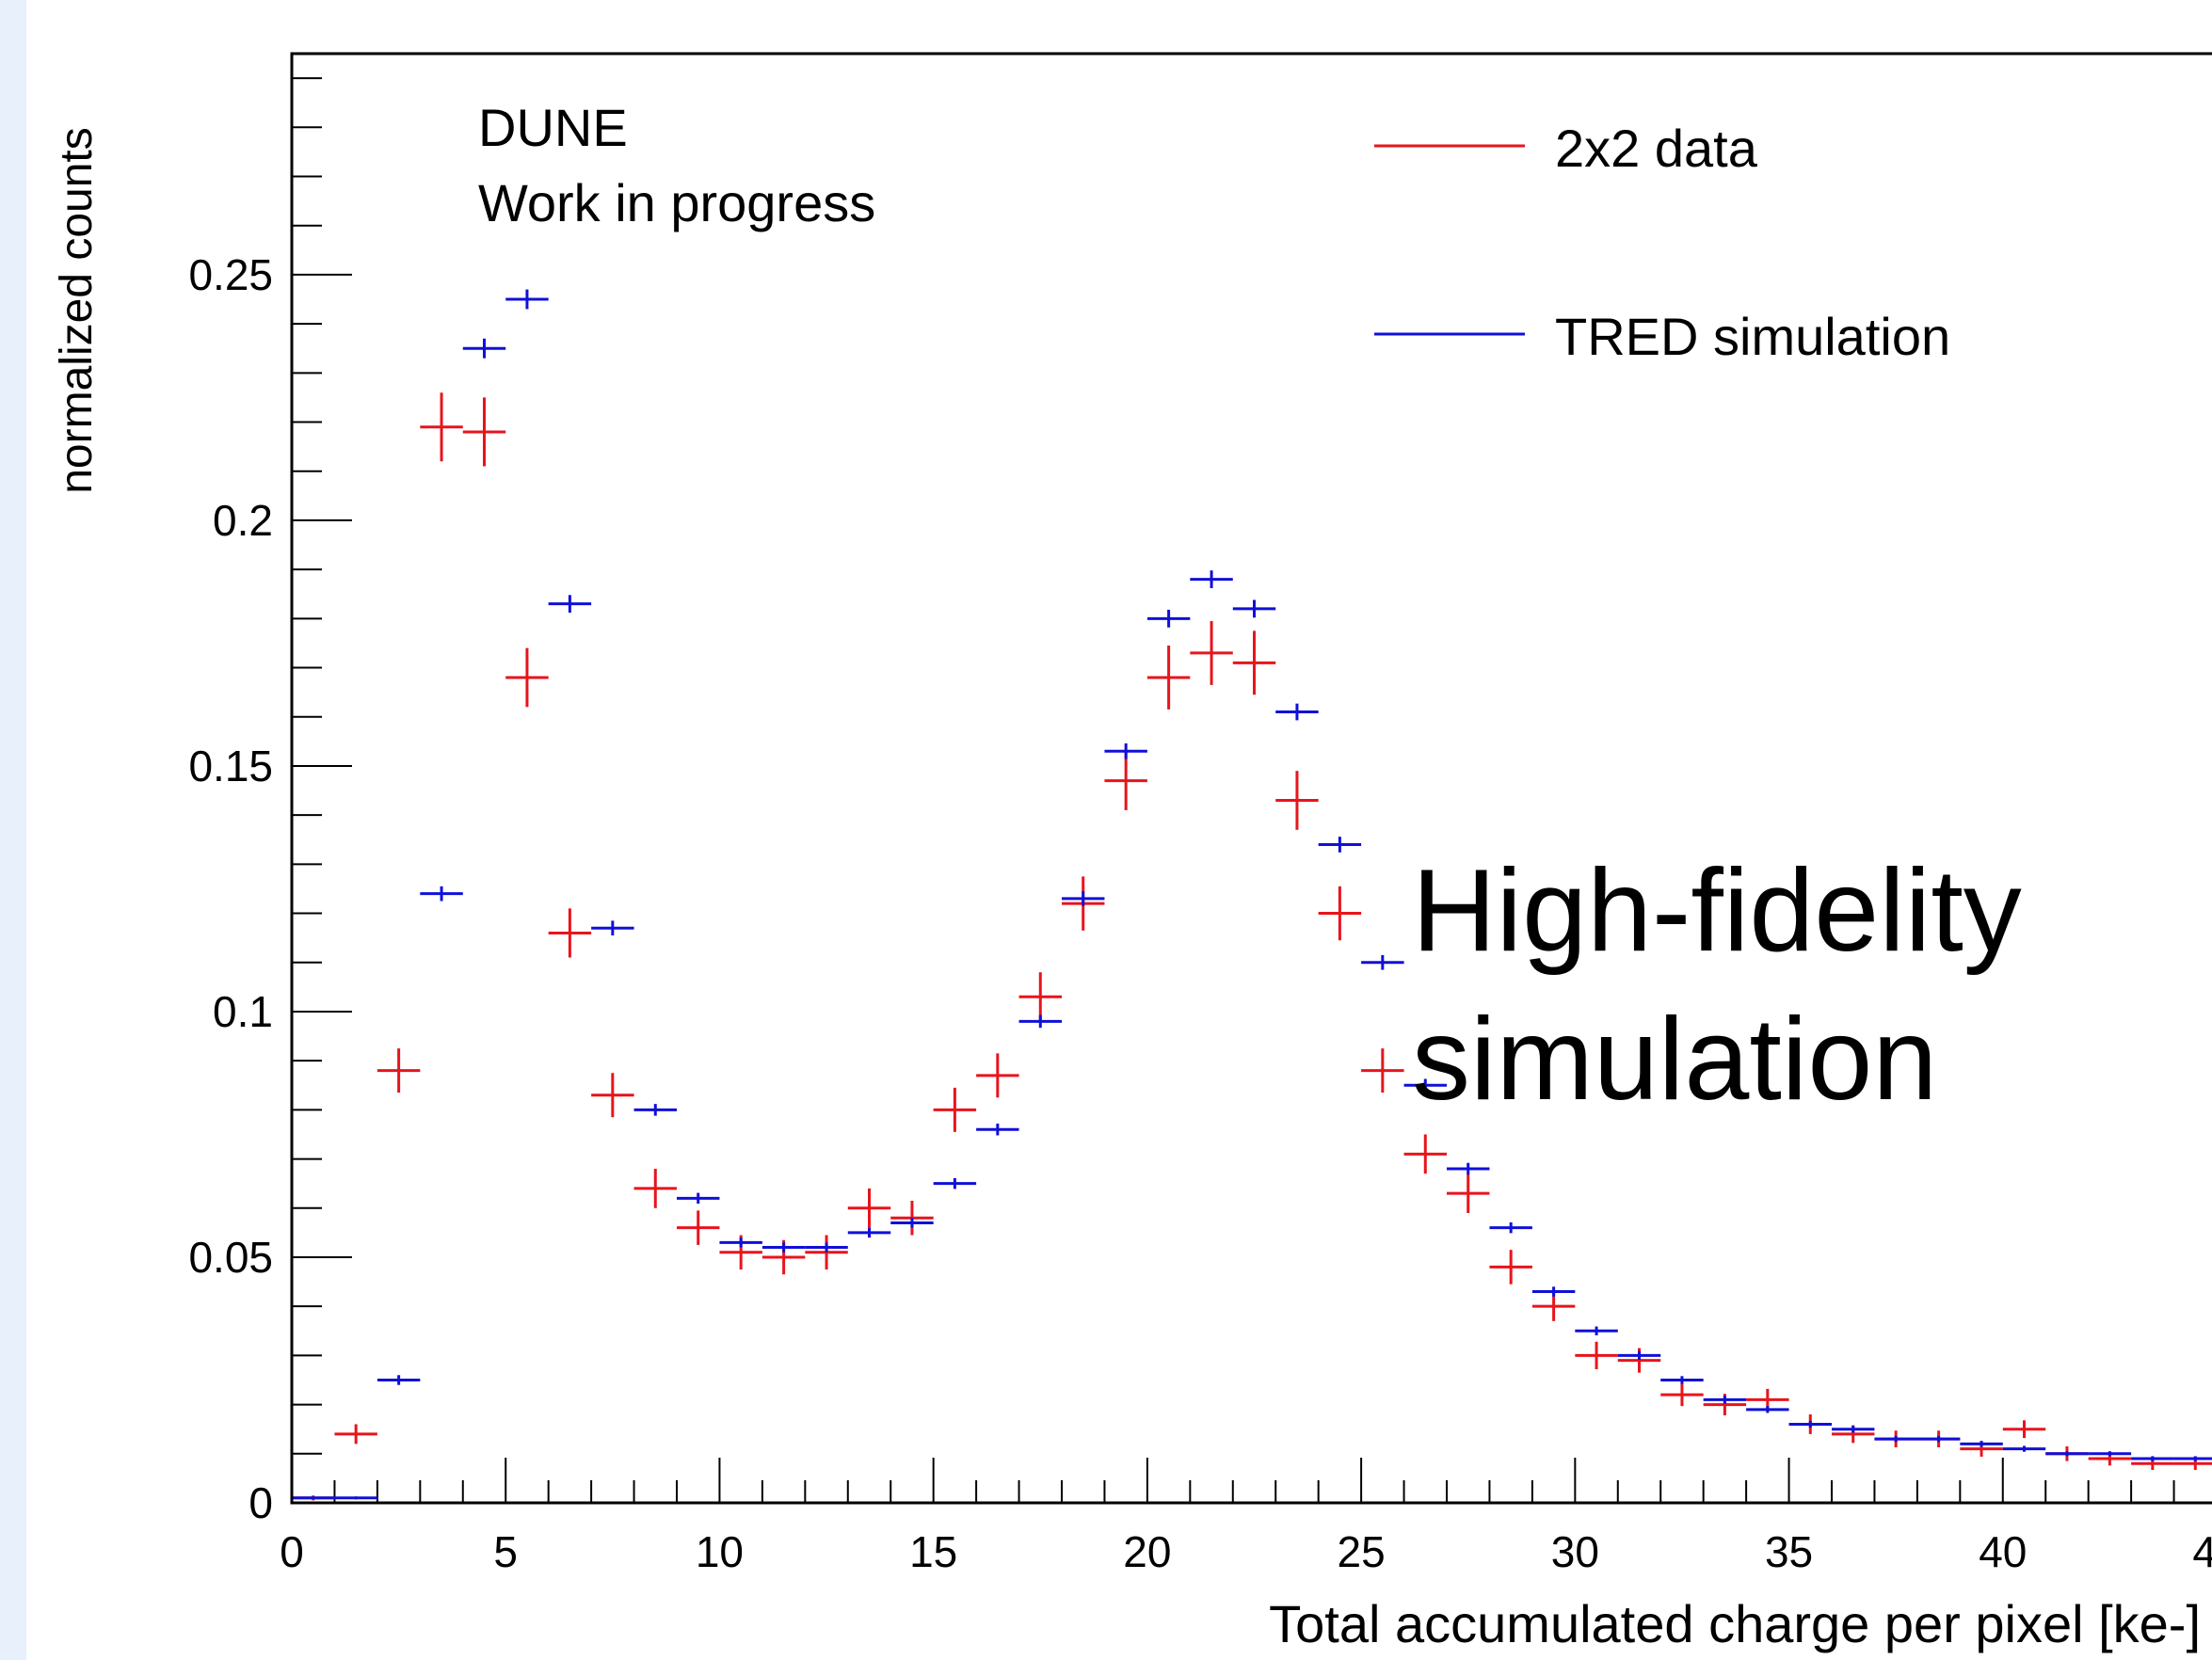 The height and width of the screenshot is (1660, 2212). What do you see at coordinates (1752, 336) in the screenshot?
I see `legend-label-simulation: TRED simulation` at bounding box center [1752, 336].